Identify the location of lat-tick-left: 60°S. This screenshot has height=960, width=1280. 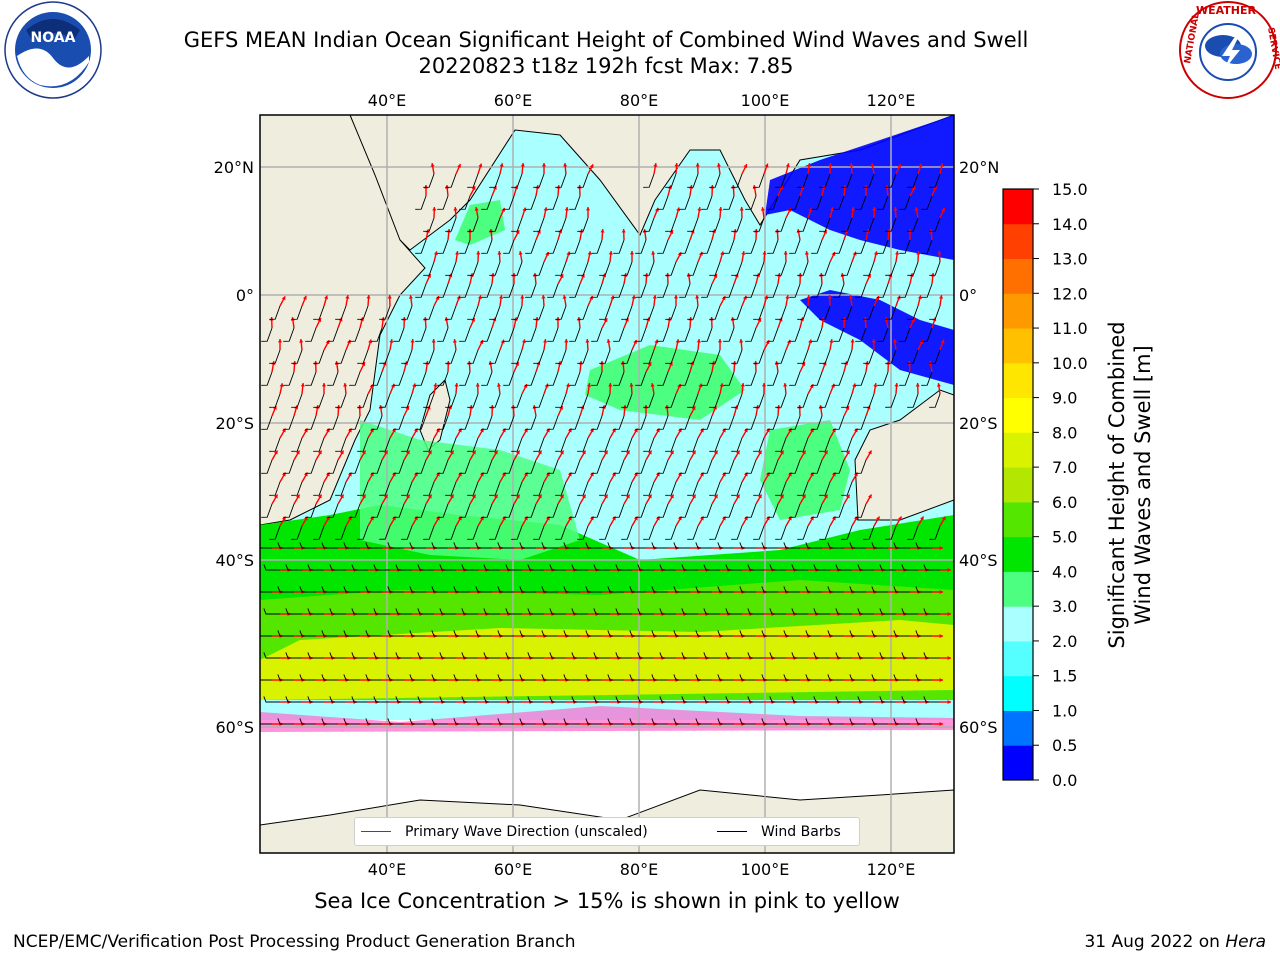
(234, 727).